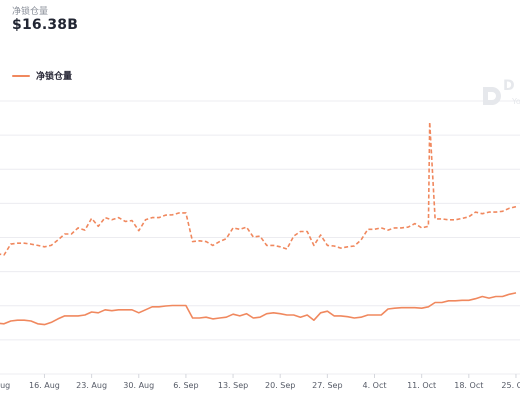 This screenshot has height=400, width=520. Describe the element at coordinates (258, 309) in the screenshot. I see `series-line-solid` at that location.